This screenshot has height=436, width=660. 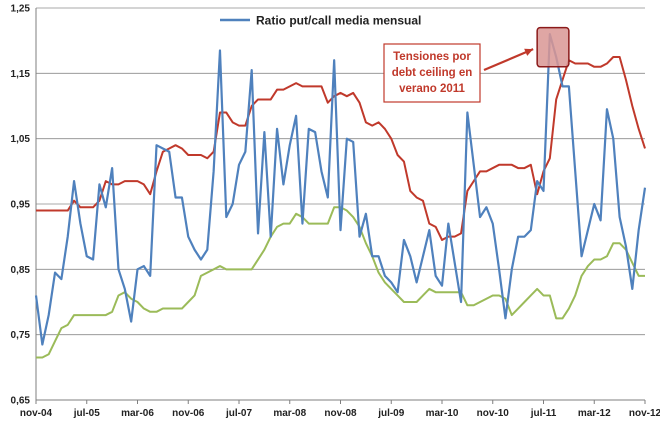 I want to click on legend: Ratio put/call media mensual, so click(x=320, y=21).